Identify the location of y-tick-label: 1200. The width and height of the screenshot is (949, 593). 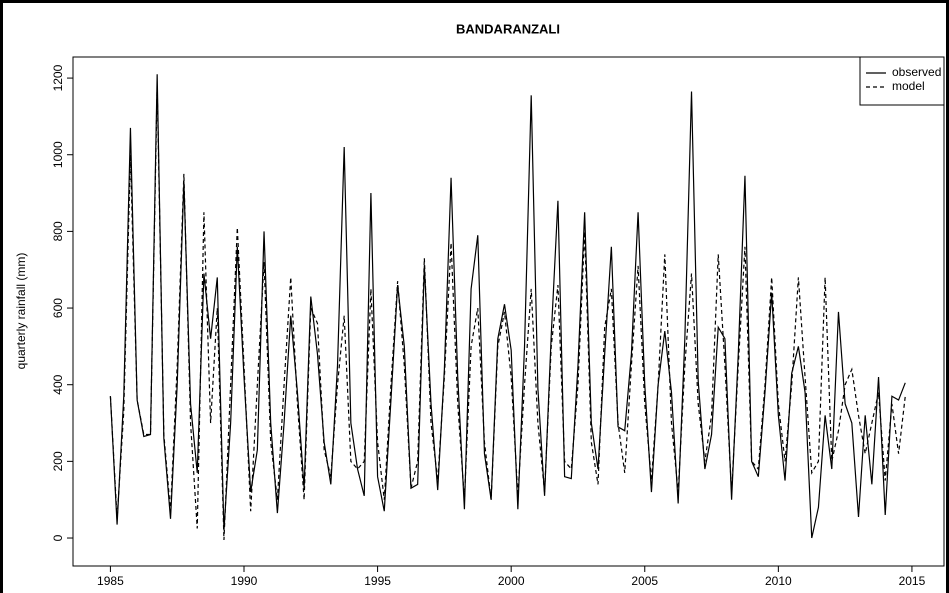
(58, 77).